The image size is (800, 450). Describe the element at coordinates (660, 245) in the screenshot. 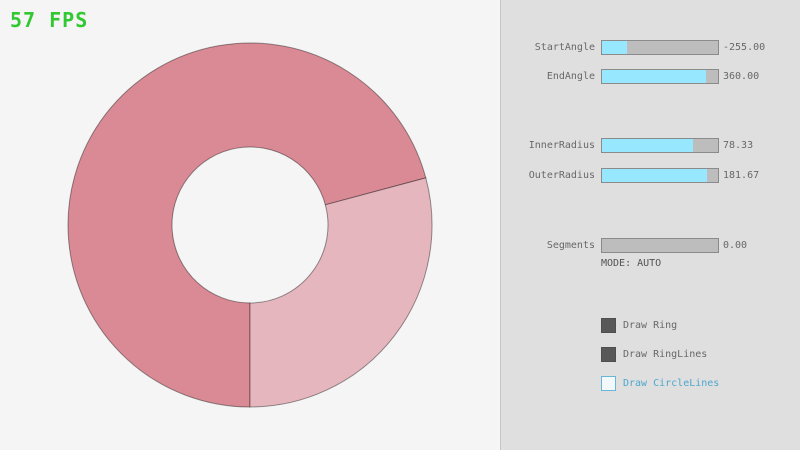

I see `slider-segments` at that location.